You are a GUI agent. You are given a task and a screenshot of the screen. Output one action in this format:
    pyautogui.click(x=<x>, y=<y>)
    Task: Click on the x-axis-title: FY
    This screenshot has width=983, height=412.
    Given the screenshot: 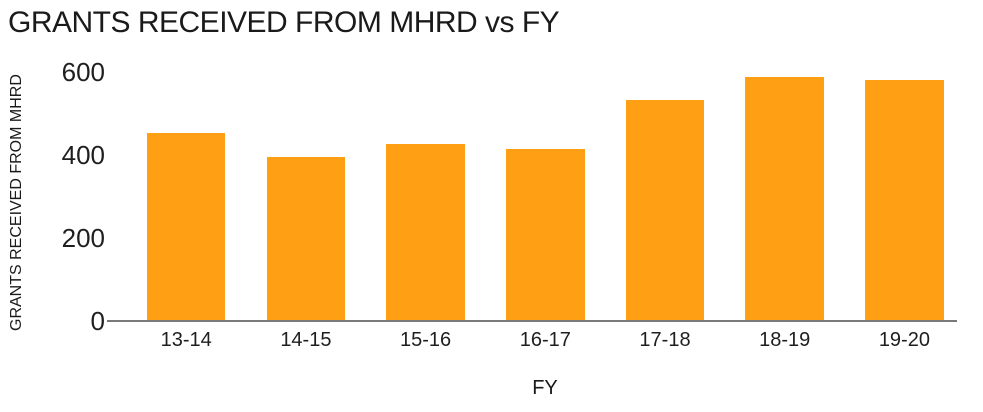 What is the action you would take?
    pyautogui.click(x=545, y=388)
    